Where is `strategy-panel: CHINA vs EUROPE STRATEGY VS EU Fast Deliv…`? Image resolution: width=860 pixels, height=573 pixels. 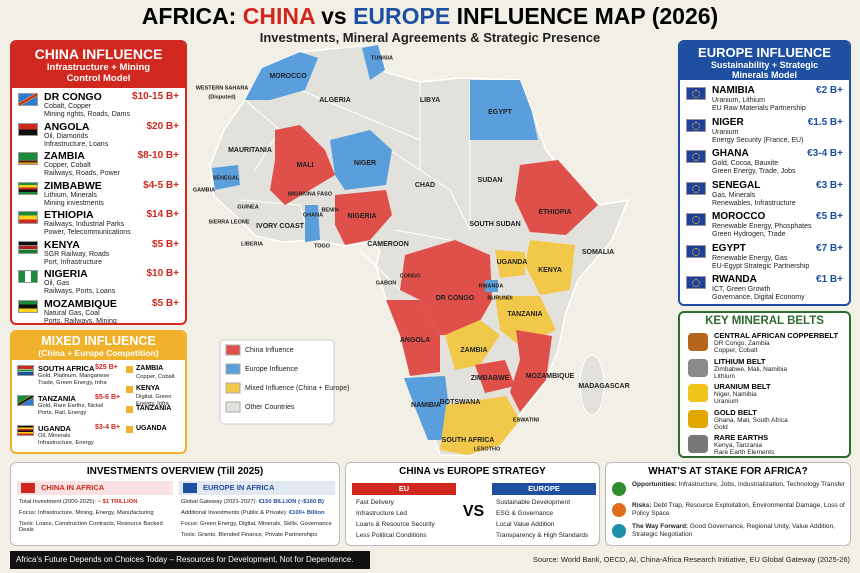
strategy-panel: CHINA vs EUROPE STRATEGY VS EU Fast Deliv… is located at coordinates (472, 504).